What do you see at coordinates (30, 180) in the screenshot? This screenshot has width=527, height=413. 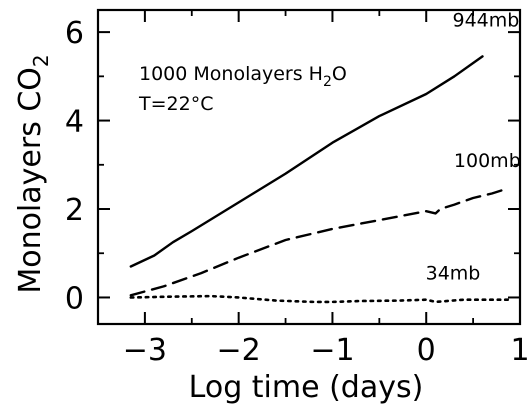 I see `y-axis-title-main: Monolayers CO` at bounding box center [30, 180].